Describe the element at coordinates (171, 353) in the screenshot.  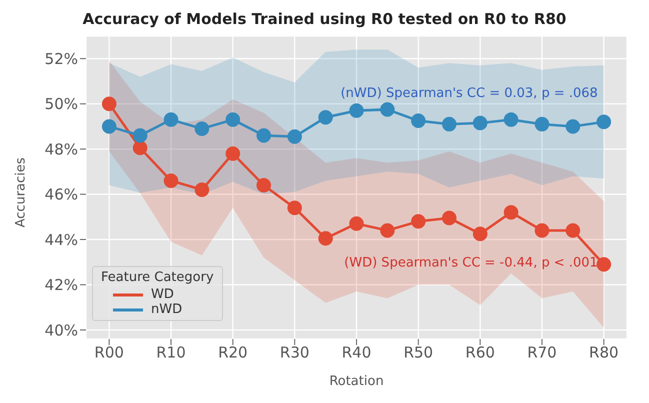
I see `x-tick-label: R10` at that location.